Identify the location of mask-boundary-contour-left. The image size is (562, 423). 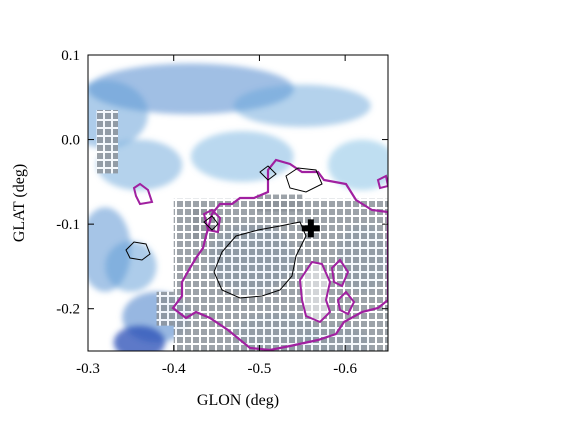
(212, 221).